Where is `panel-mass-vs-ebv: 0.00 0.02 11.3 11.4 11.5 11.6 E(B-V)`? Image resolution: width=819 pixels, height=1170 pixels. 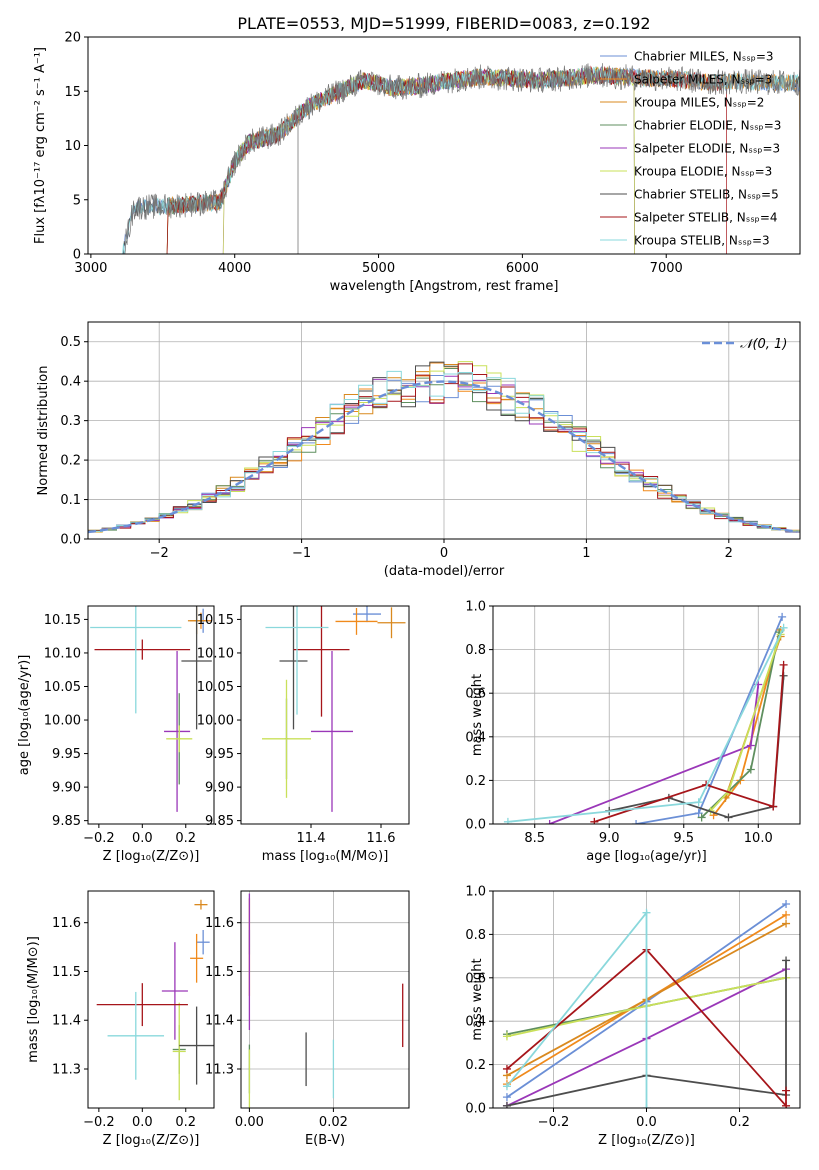 panel-mass-vs-ebv: 0.00 0.02 11.3 11.4 11.5 11.6 E(B-V) is located at coordinates (307, 1019).